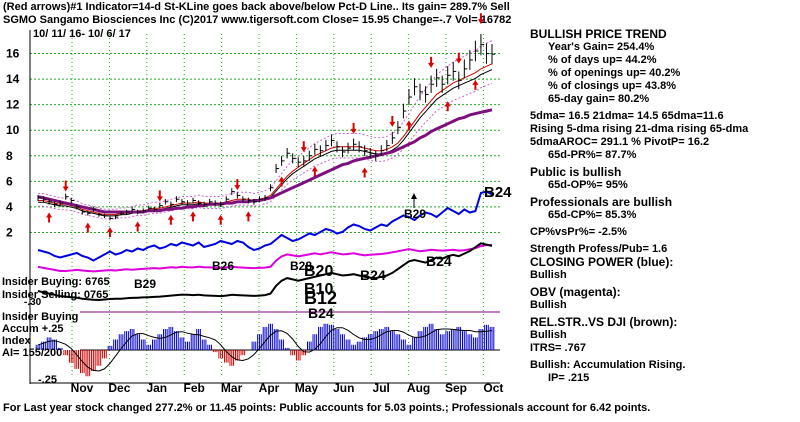 This screenshot has height=422, width=800. What do you see at coordinates (13, 130) in the screenshot?
I see `y-tick-label: 10` at bounding box center [13, 130].